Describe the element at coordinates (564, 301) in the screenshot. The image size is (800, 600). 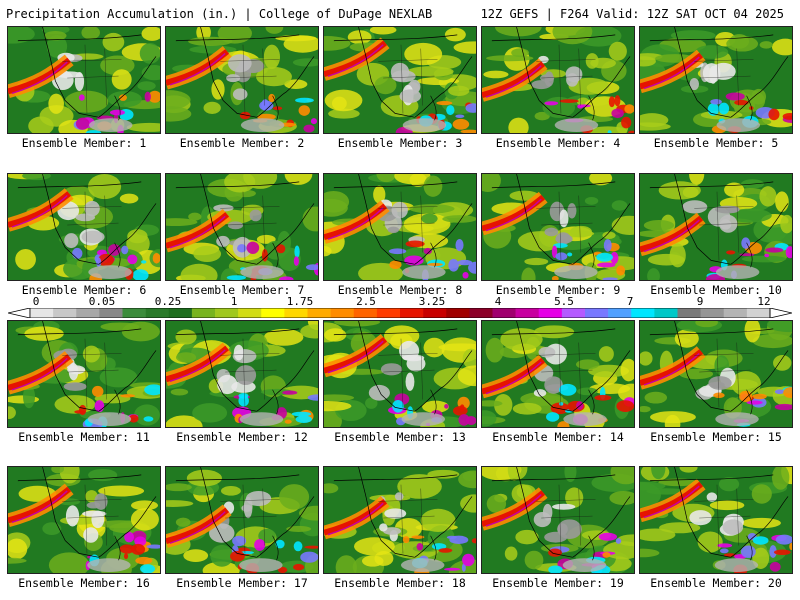
I see `colorbar-tick-label: 5.5` at that location.